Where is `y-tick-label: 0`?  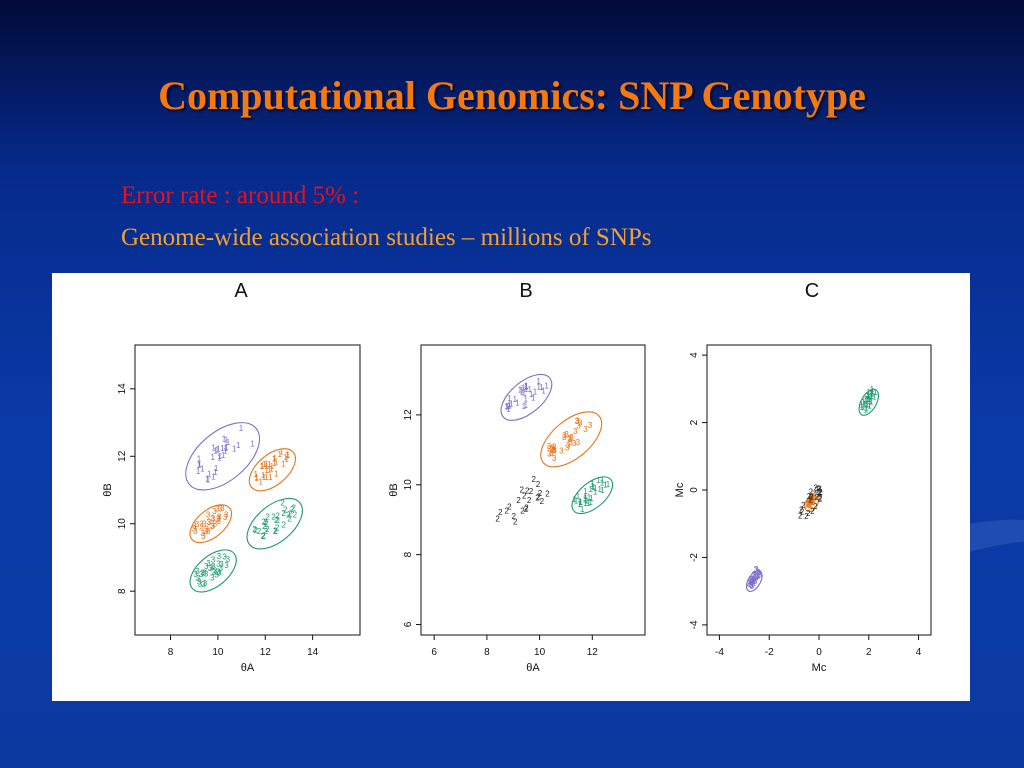
y-tick-label: 0 is located at coordinates (694, 490).